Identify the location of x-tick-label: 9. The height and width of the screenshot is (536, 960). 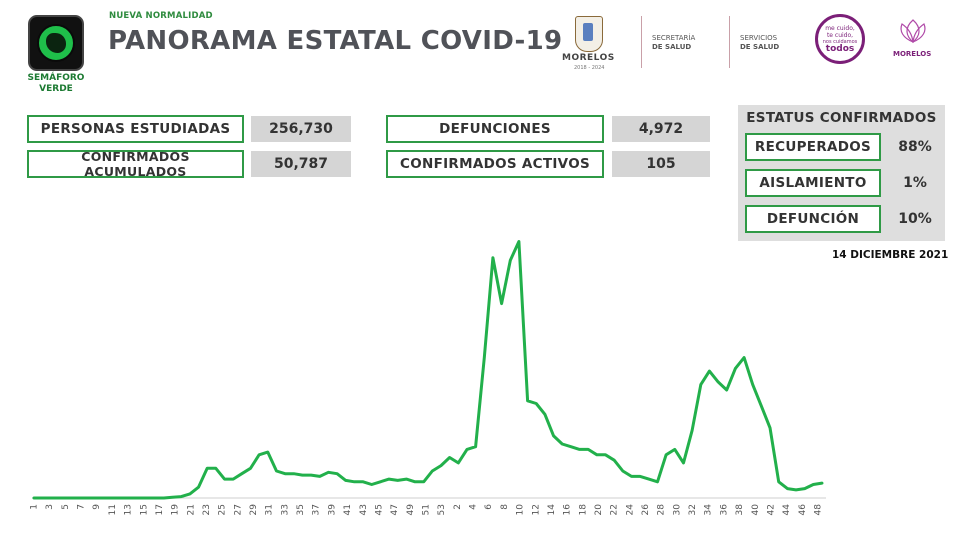
(97, 507).